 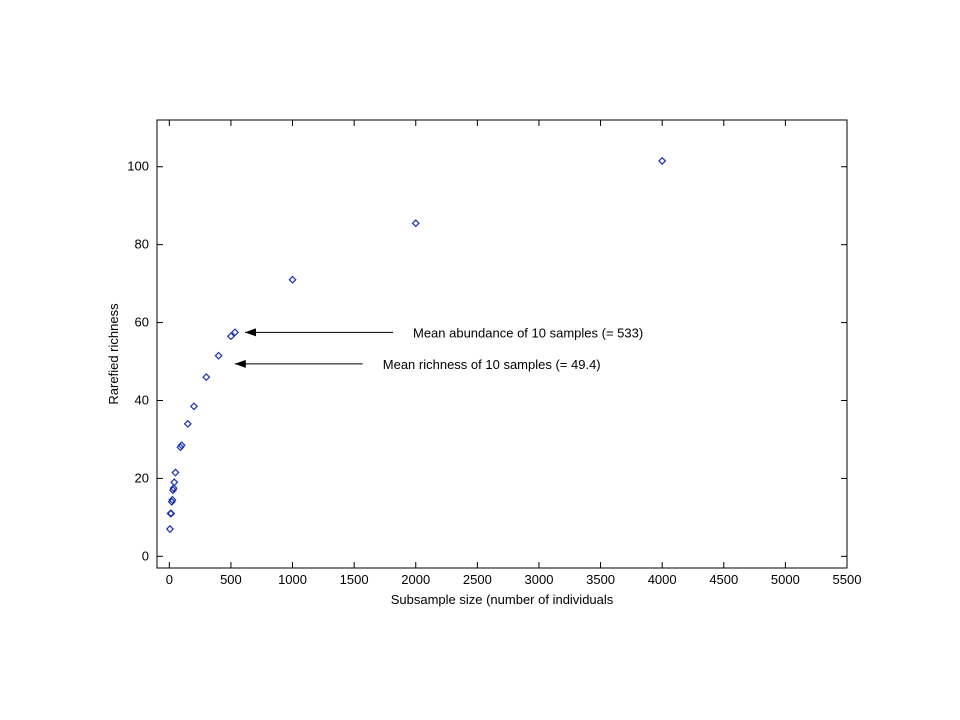 I want to click on y-tick-label: 20, so click(x=142, y=477).